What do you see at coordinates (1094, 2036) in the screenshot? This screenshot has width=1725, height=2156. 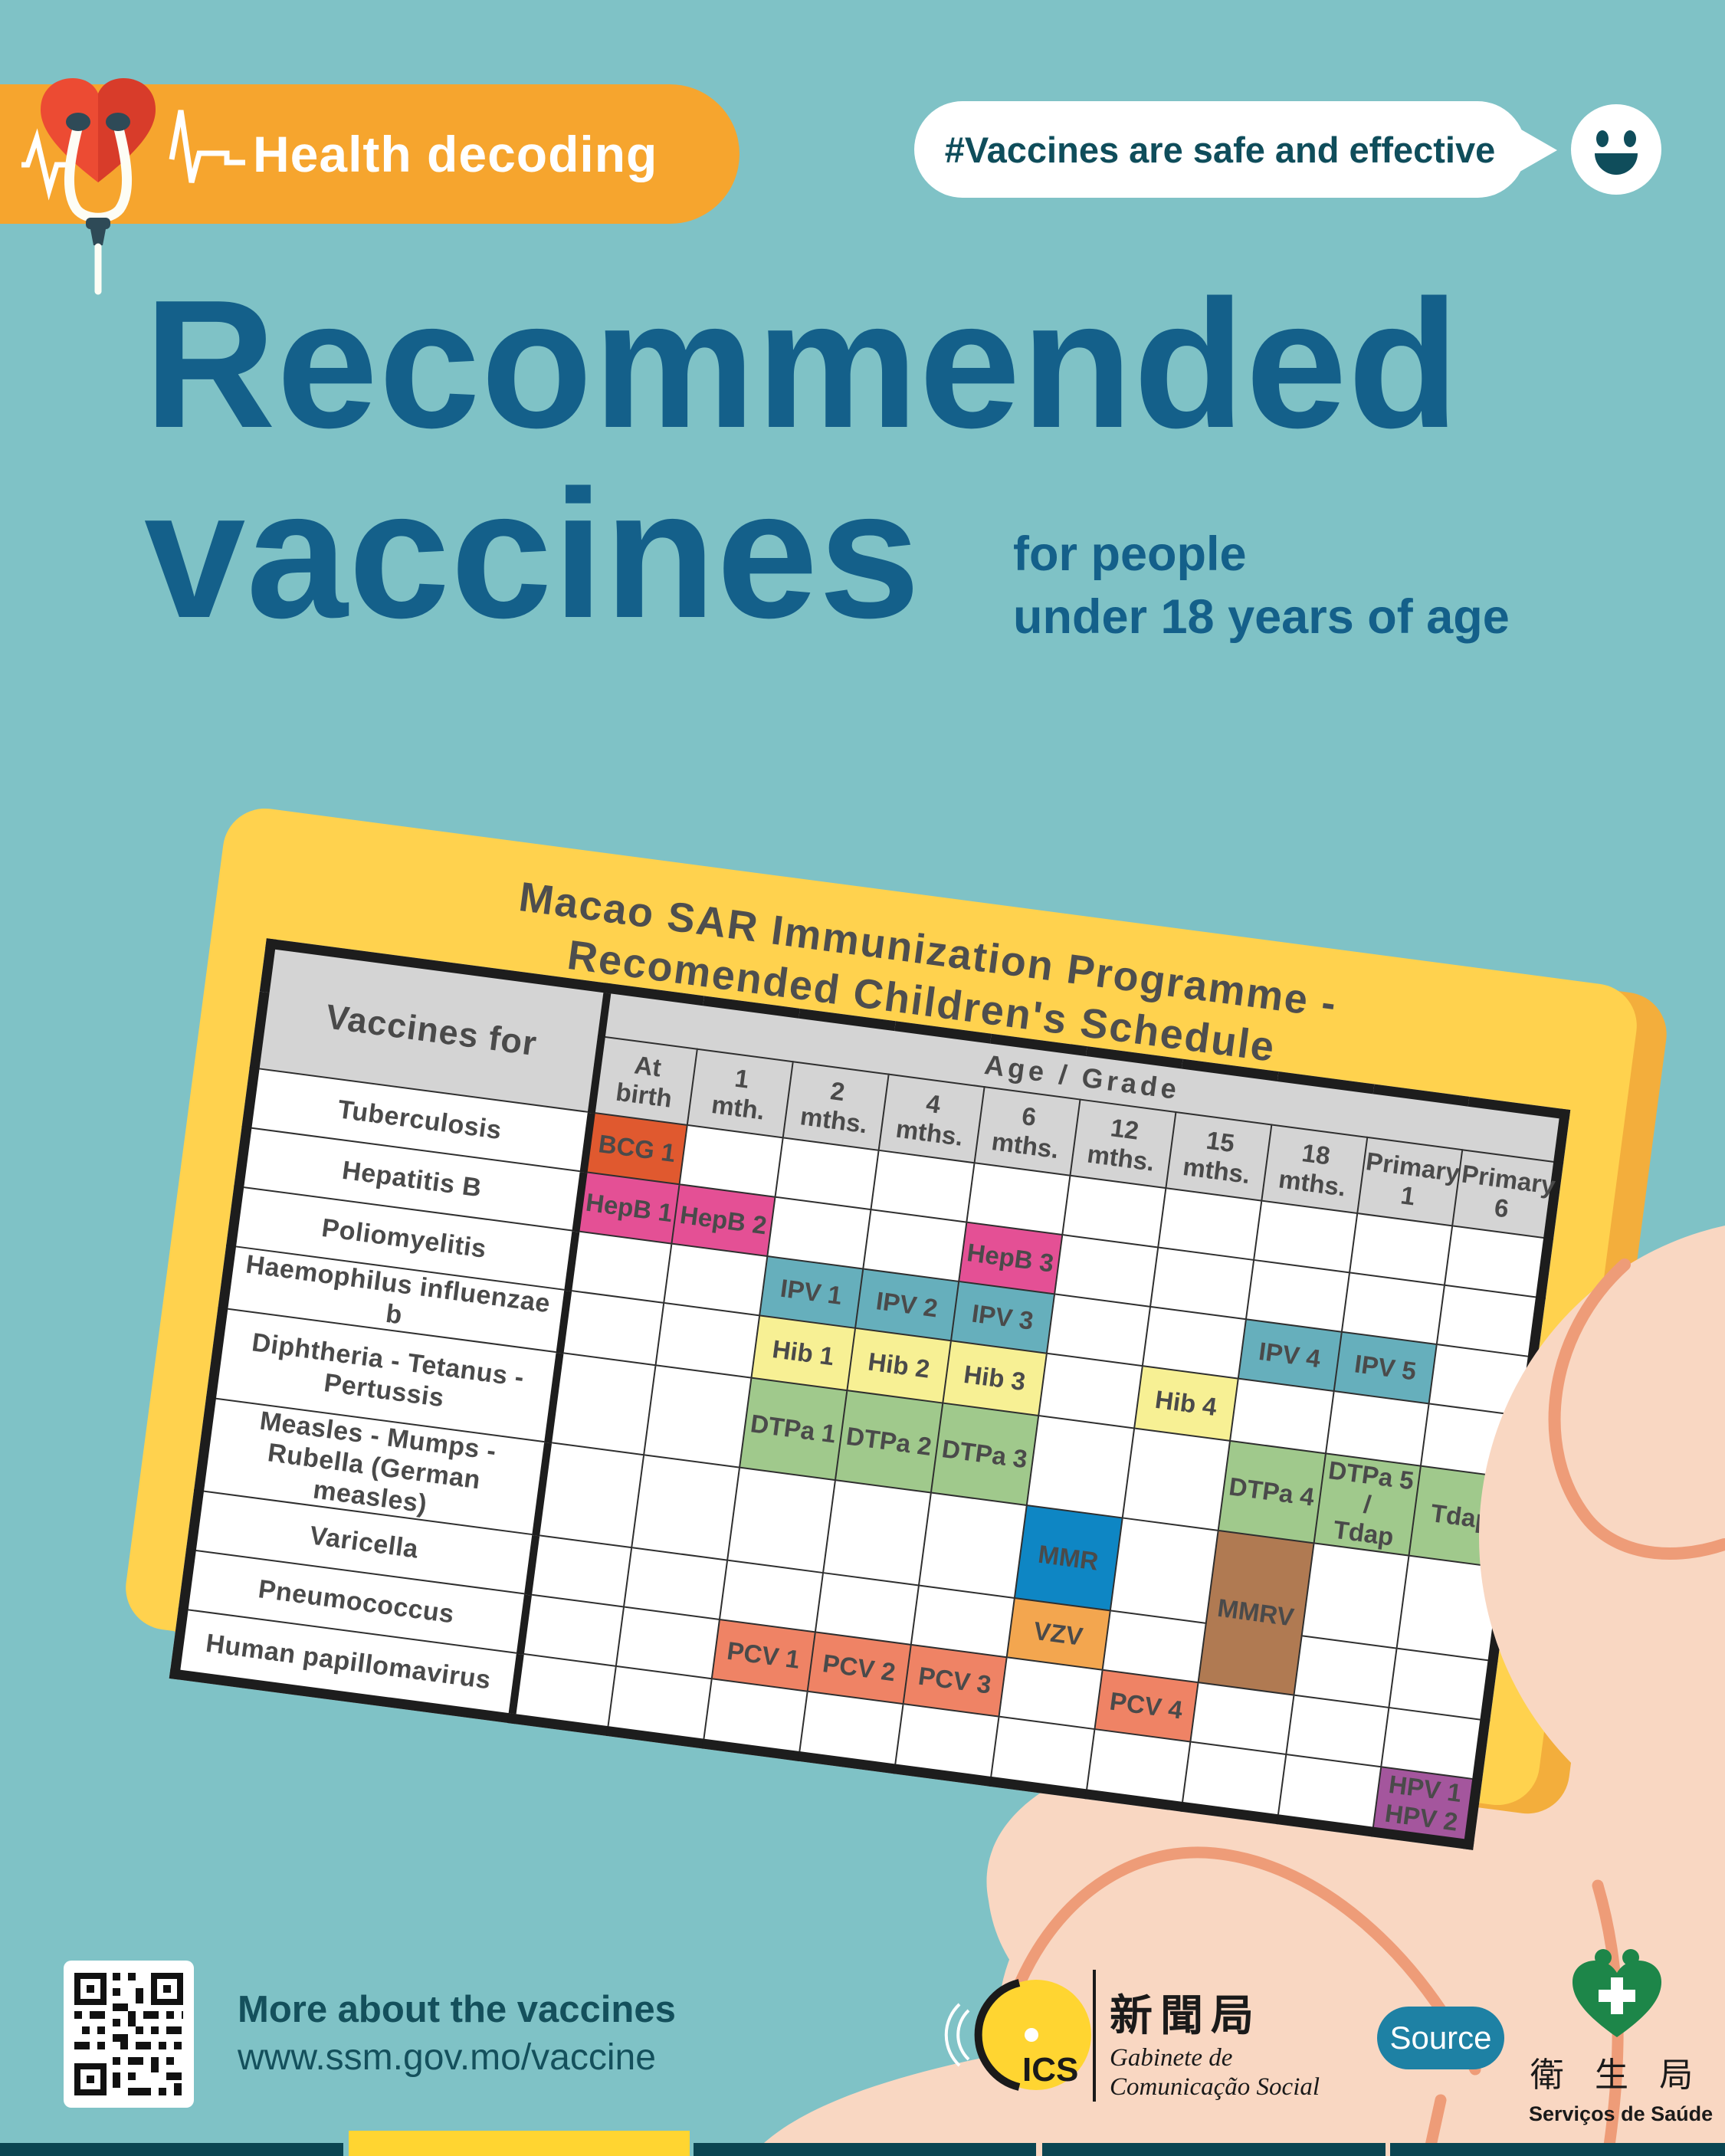 I see `gcs-divider` at bounding box center [1094, 2036].